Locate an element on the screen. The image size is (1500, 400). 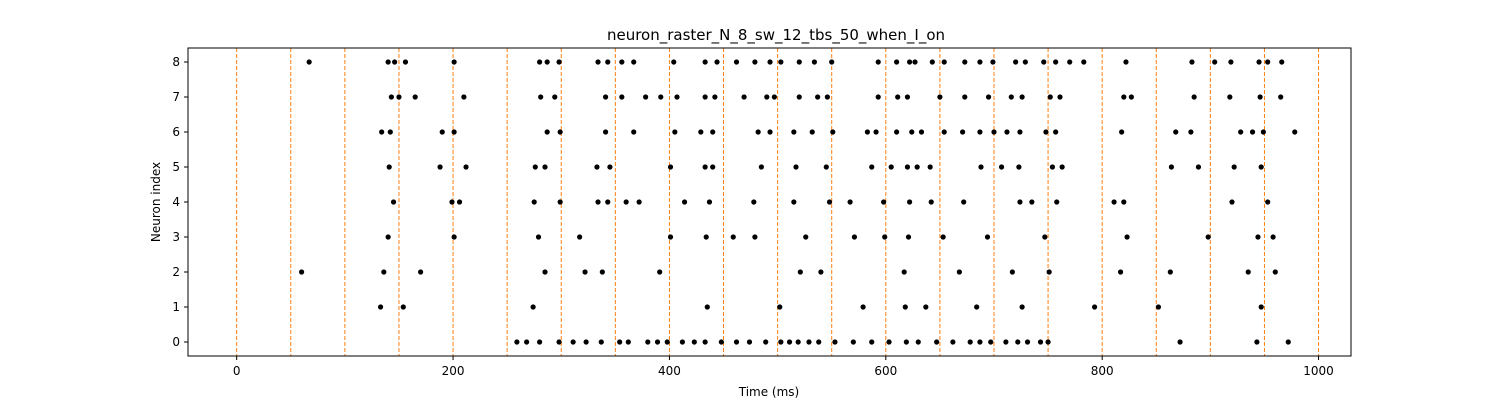
x-tick-label: 400 is located at coordinates (669, 371).